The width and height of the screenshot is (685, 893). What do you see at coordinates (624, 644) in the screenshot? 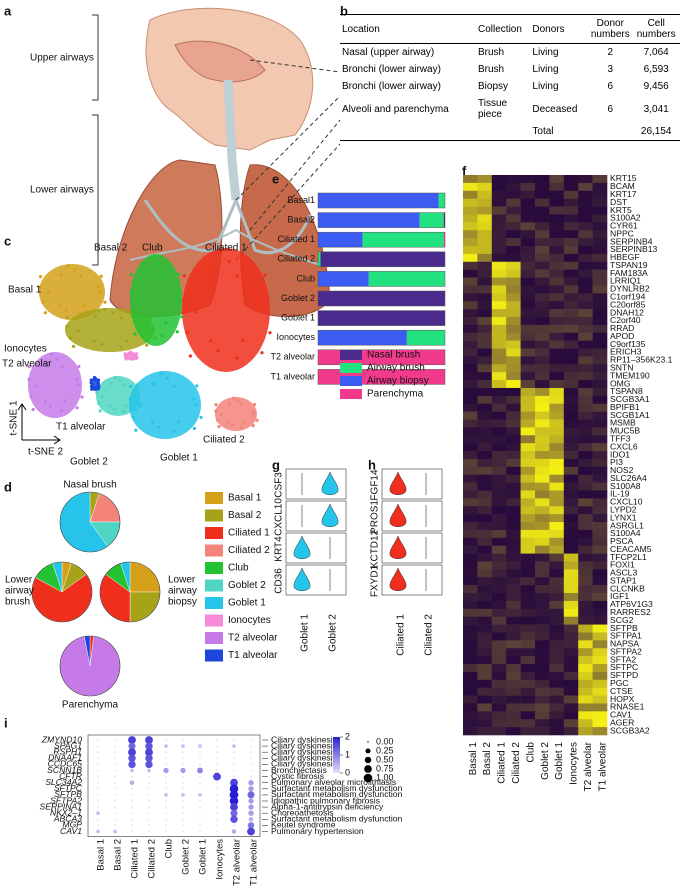
I see `heatmap-gene-label: NAPSA` at bounding box center [624, 644].